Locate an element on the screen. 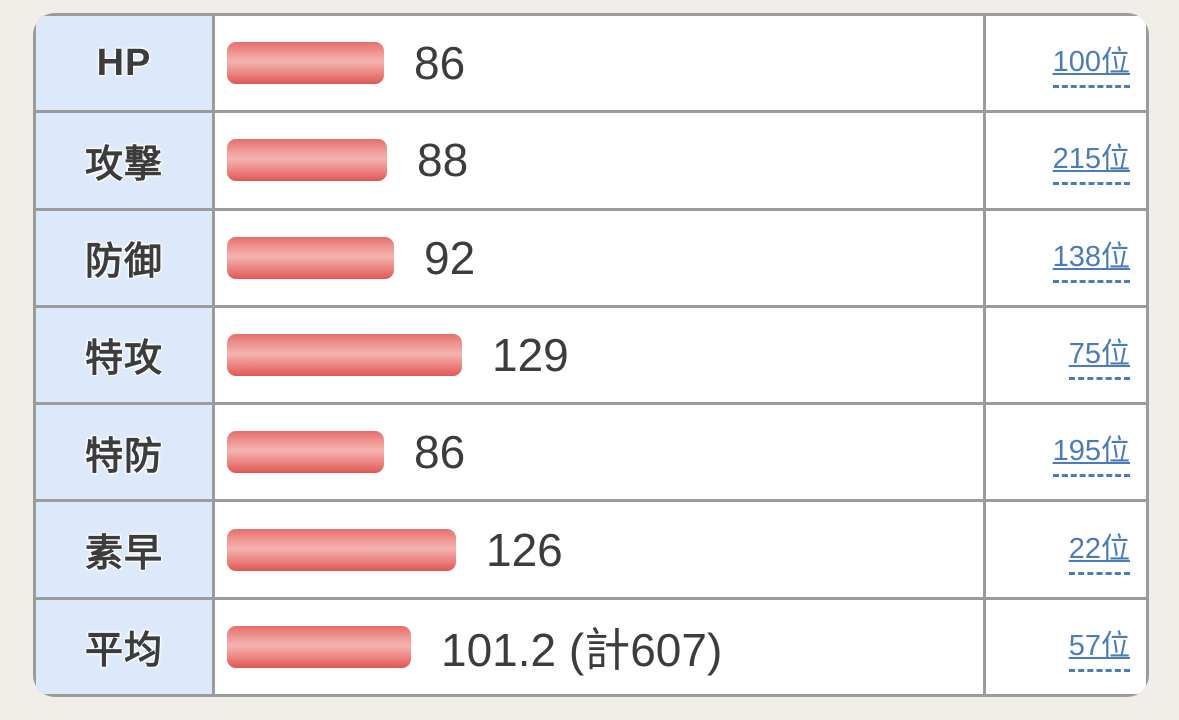 The height and width of the screenshot is (720, 1179). stat-rank-link-0: 100位 is located at coordinates (1091, 63).